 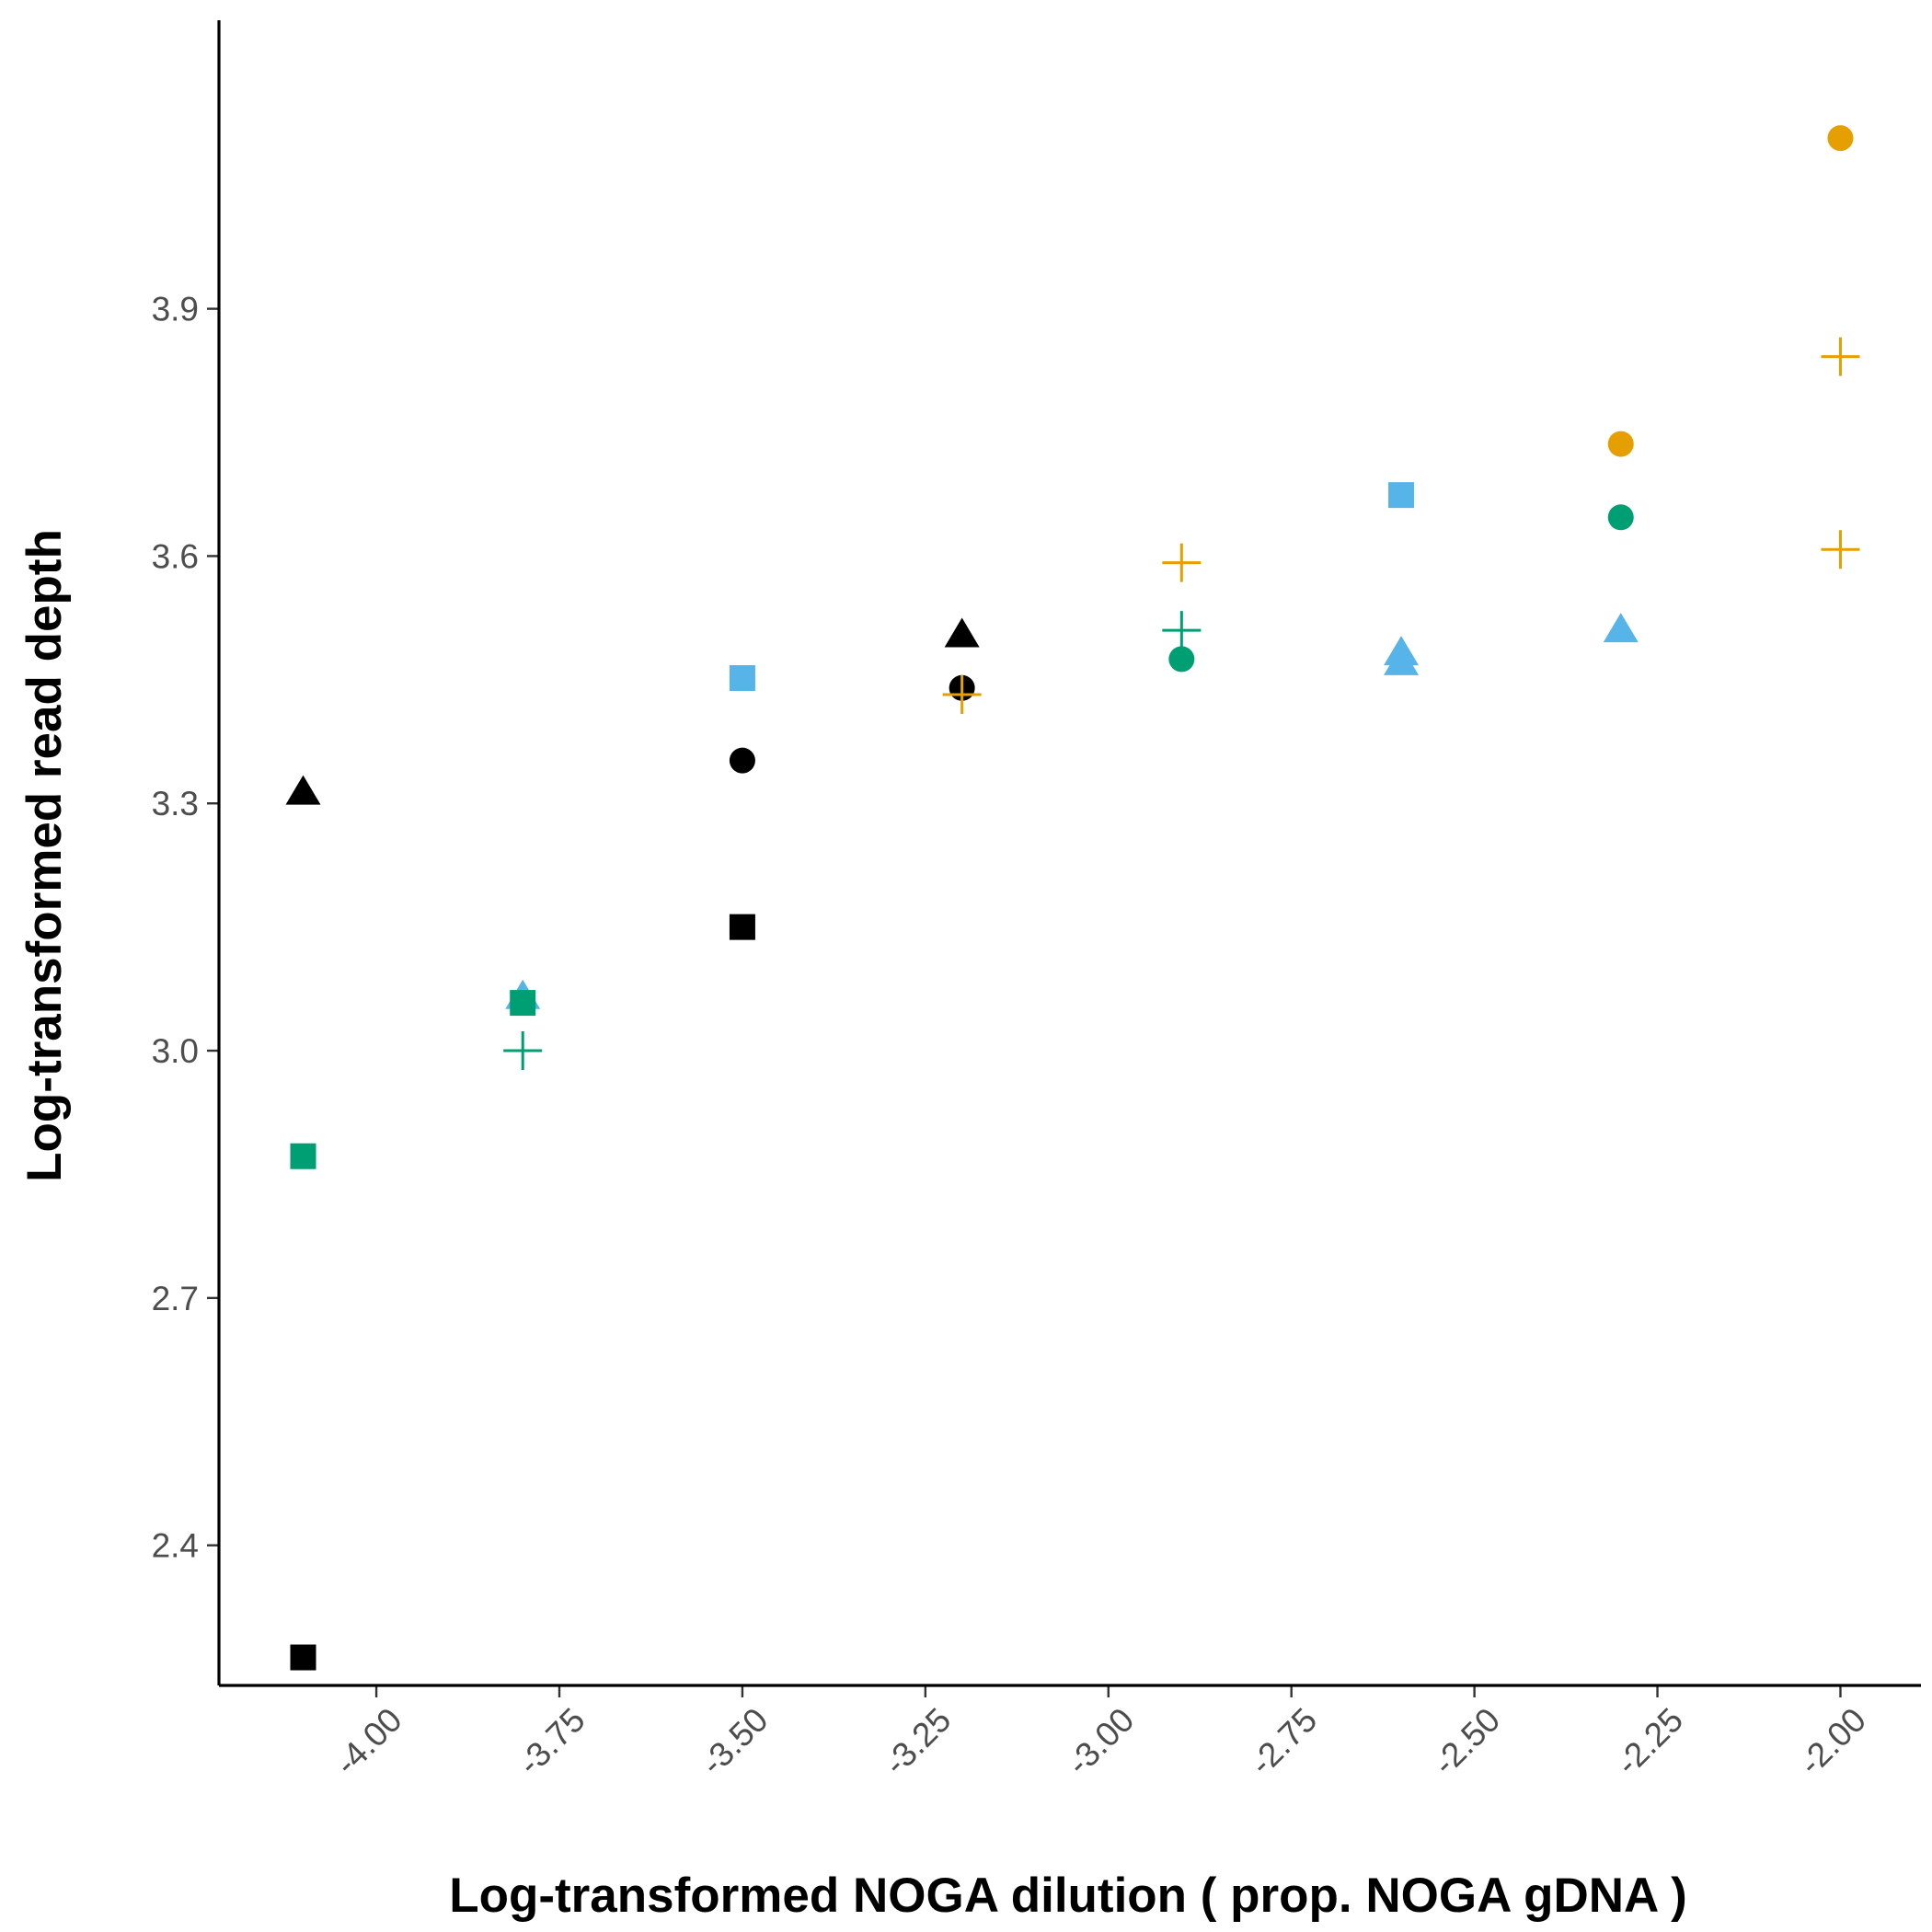 I want to click on x-tick-label: -4.00, so click(x=368, y=1742).